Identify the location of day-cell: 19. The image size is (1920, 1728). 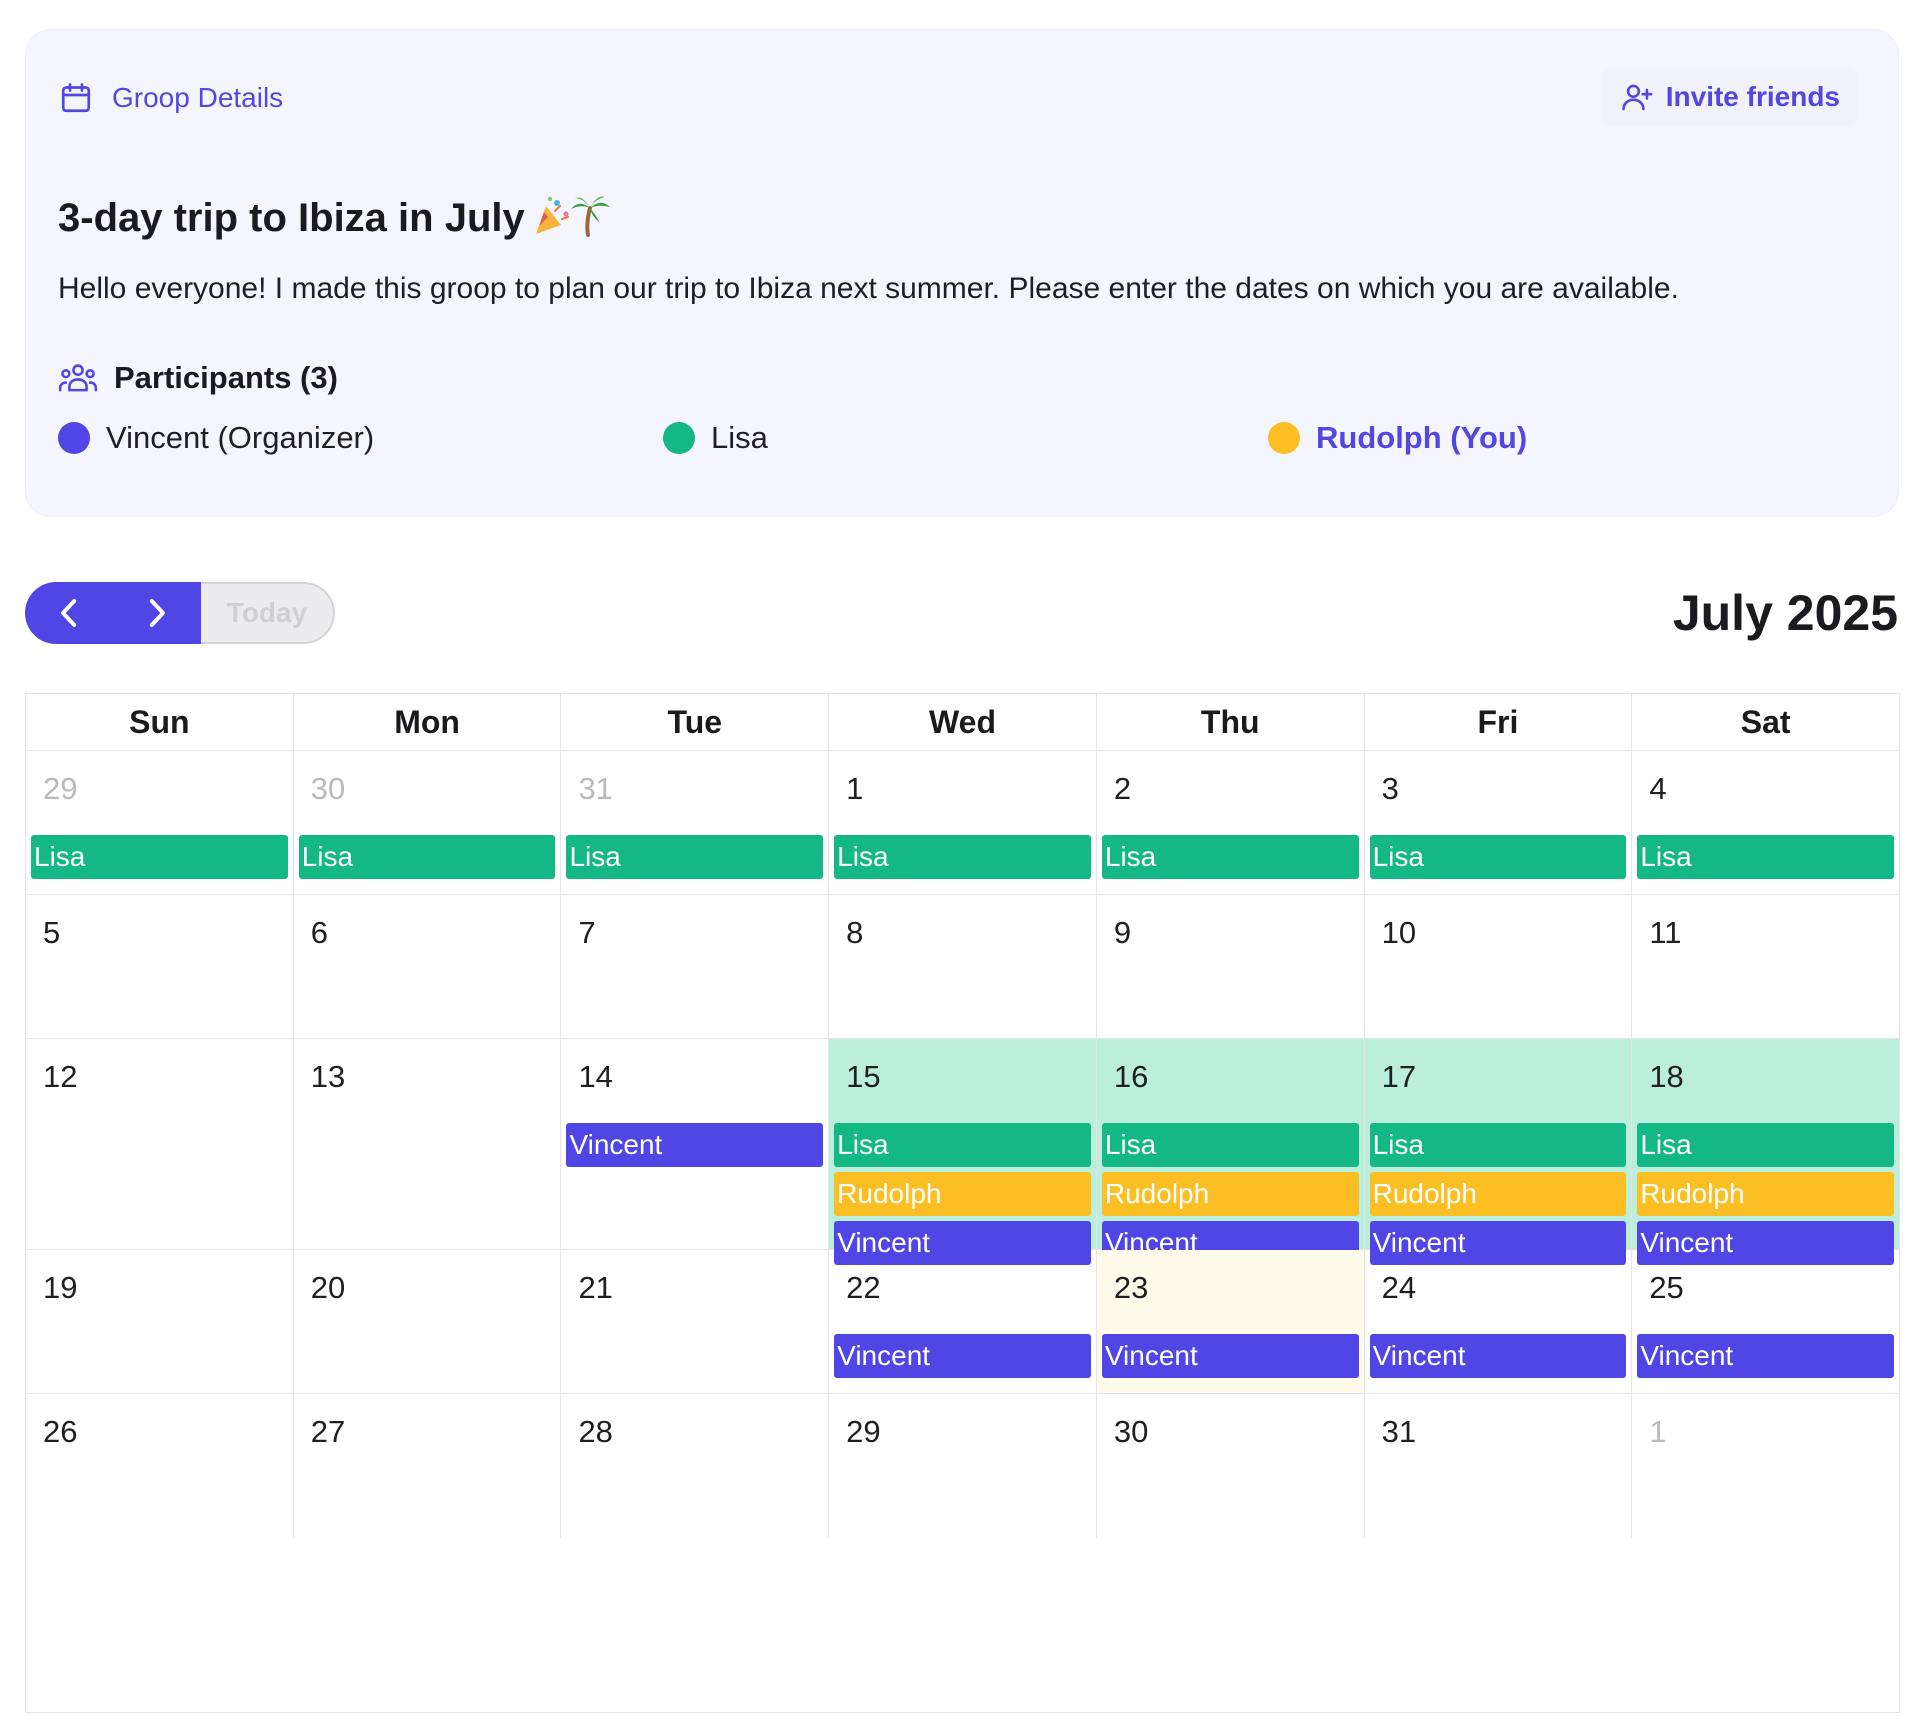
(160, 1321).